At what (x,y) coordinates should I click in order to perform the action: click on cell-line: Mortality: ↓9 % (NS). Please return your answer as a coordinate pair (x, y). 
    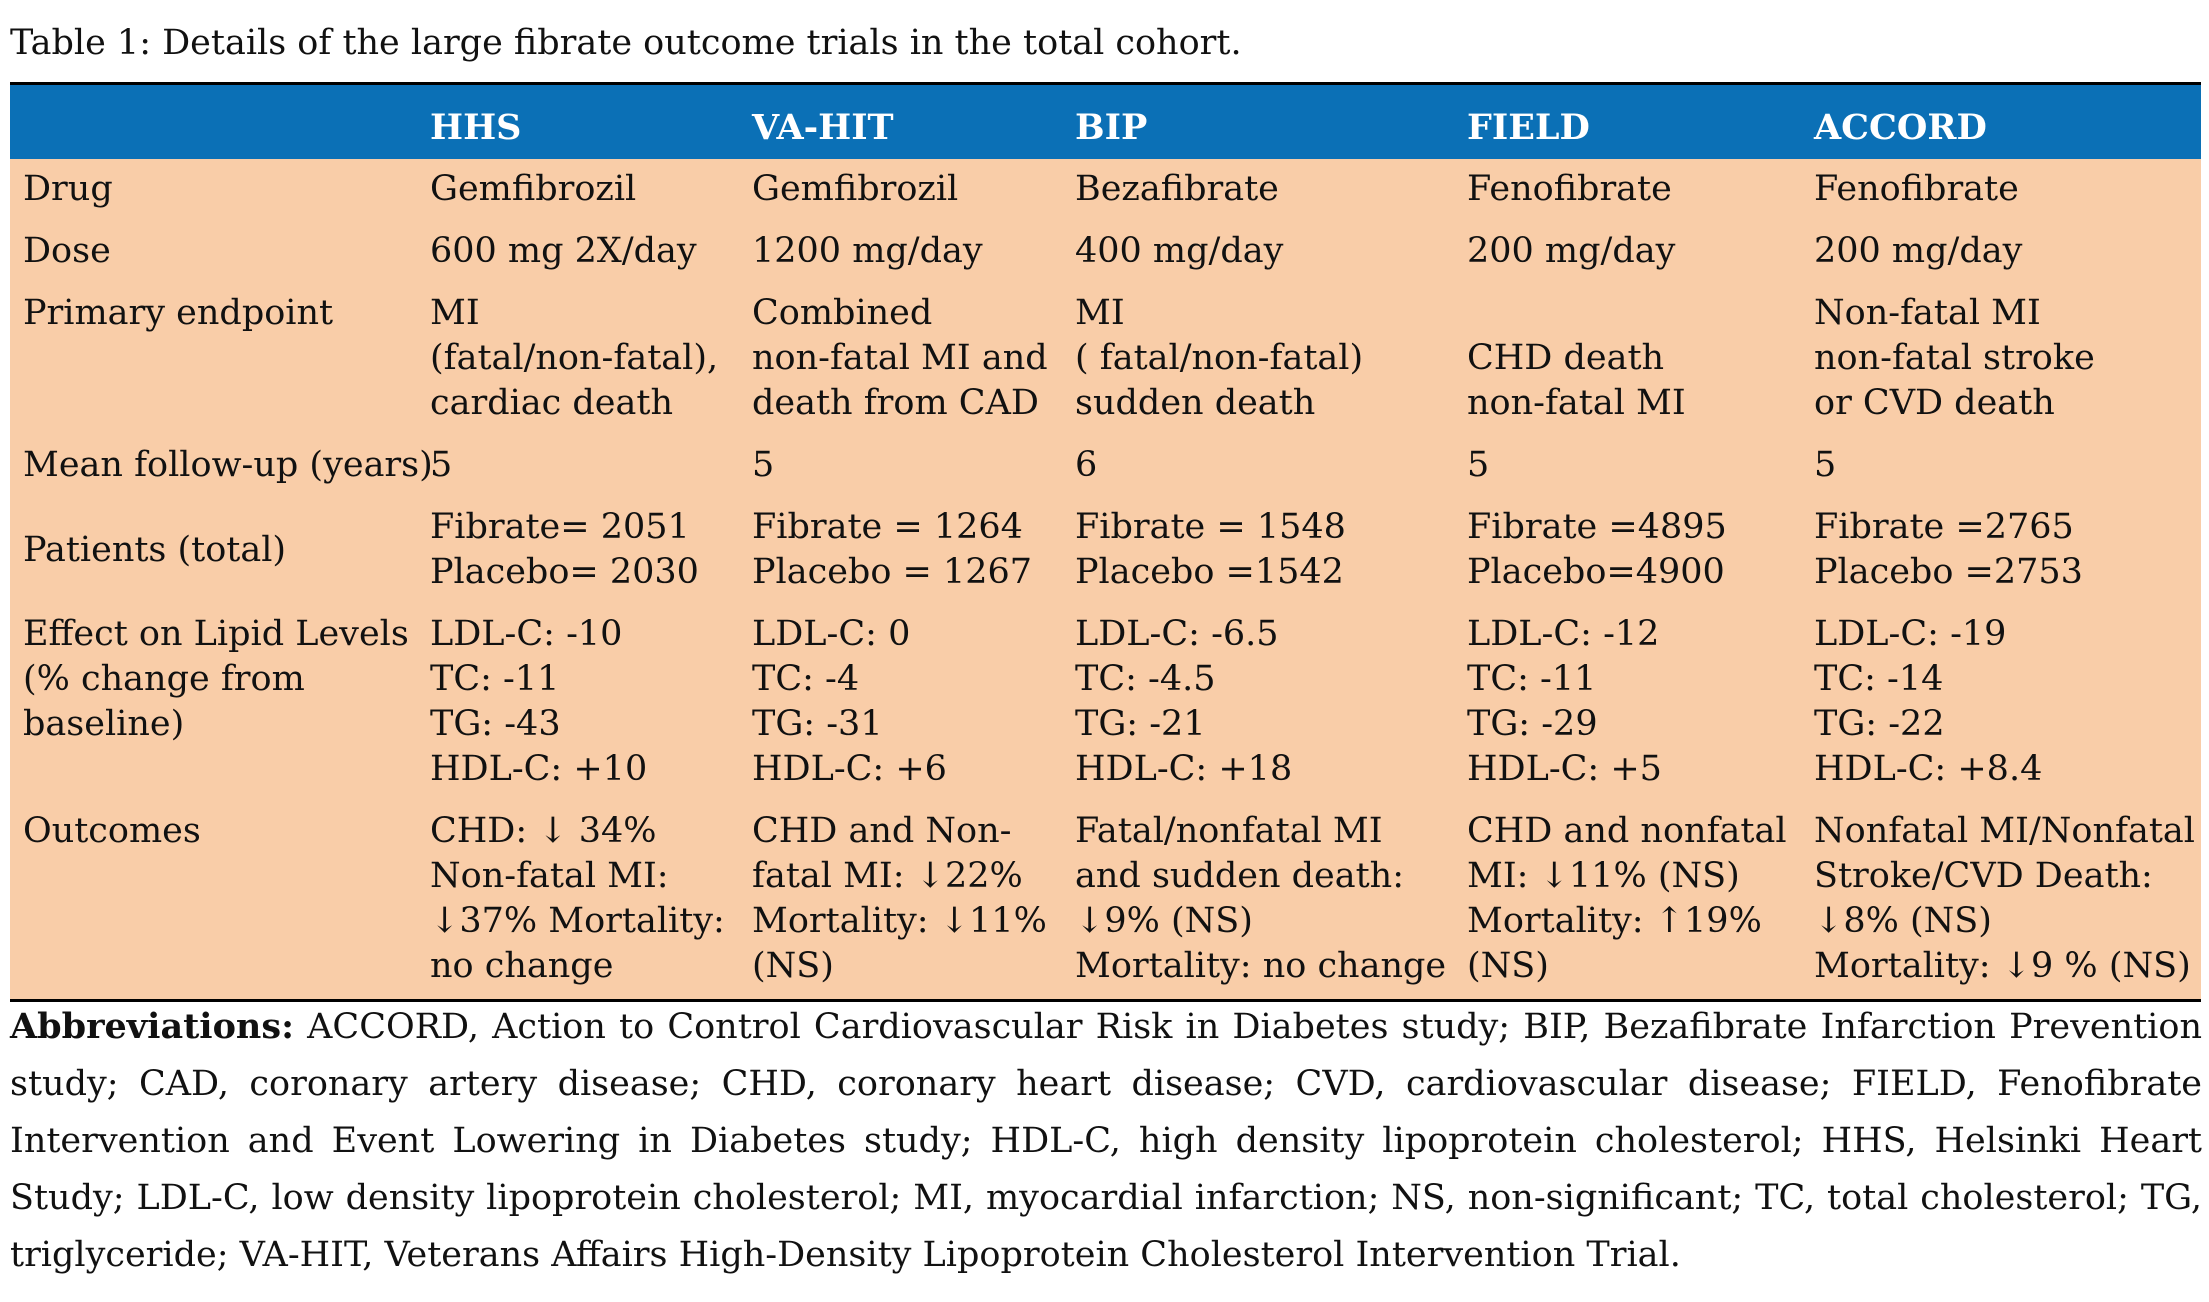
    Looking at the image, I should click on (2002, 966).